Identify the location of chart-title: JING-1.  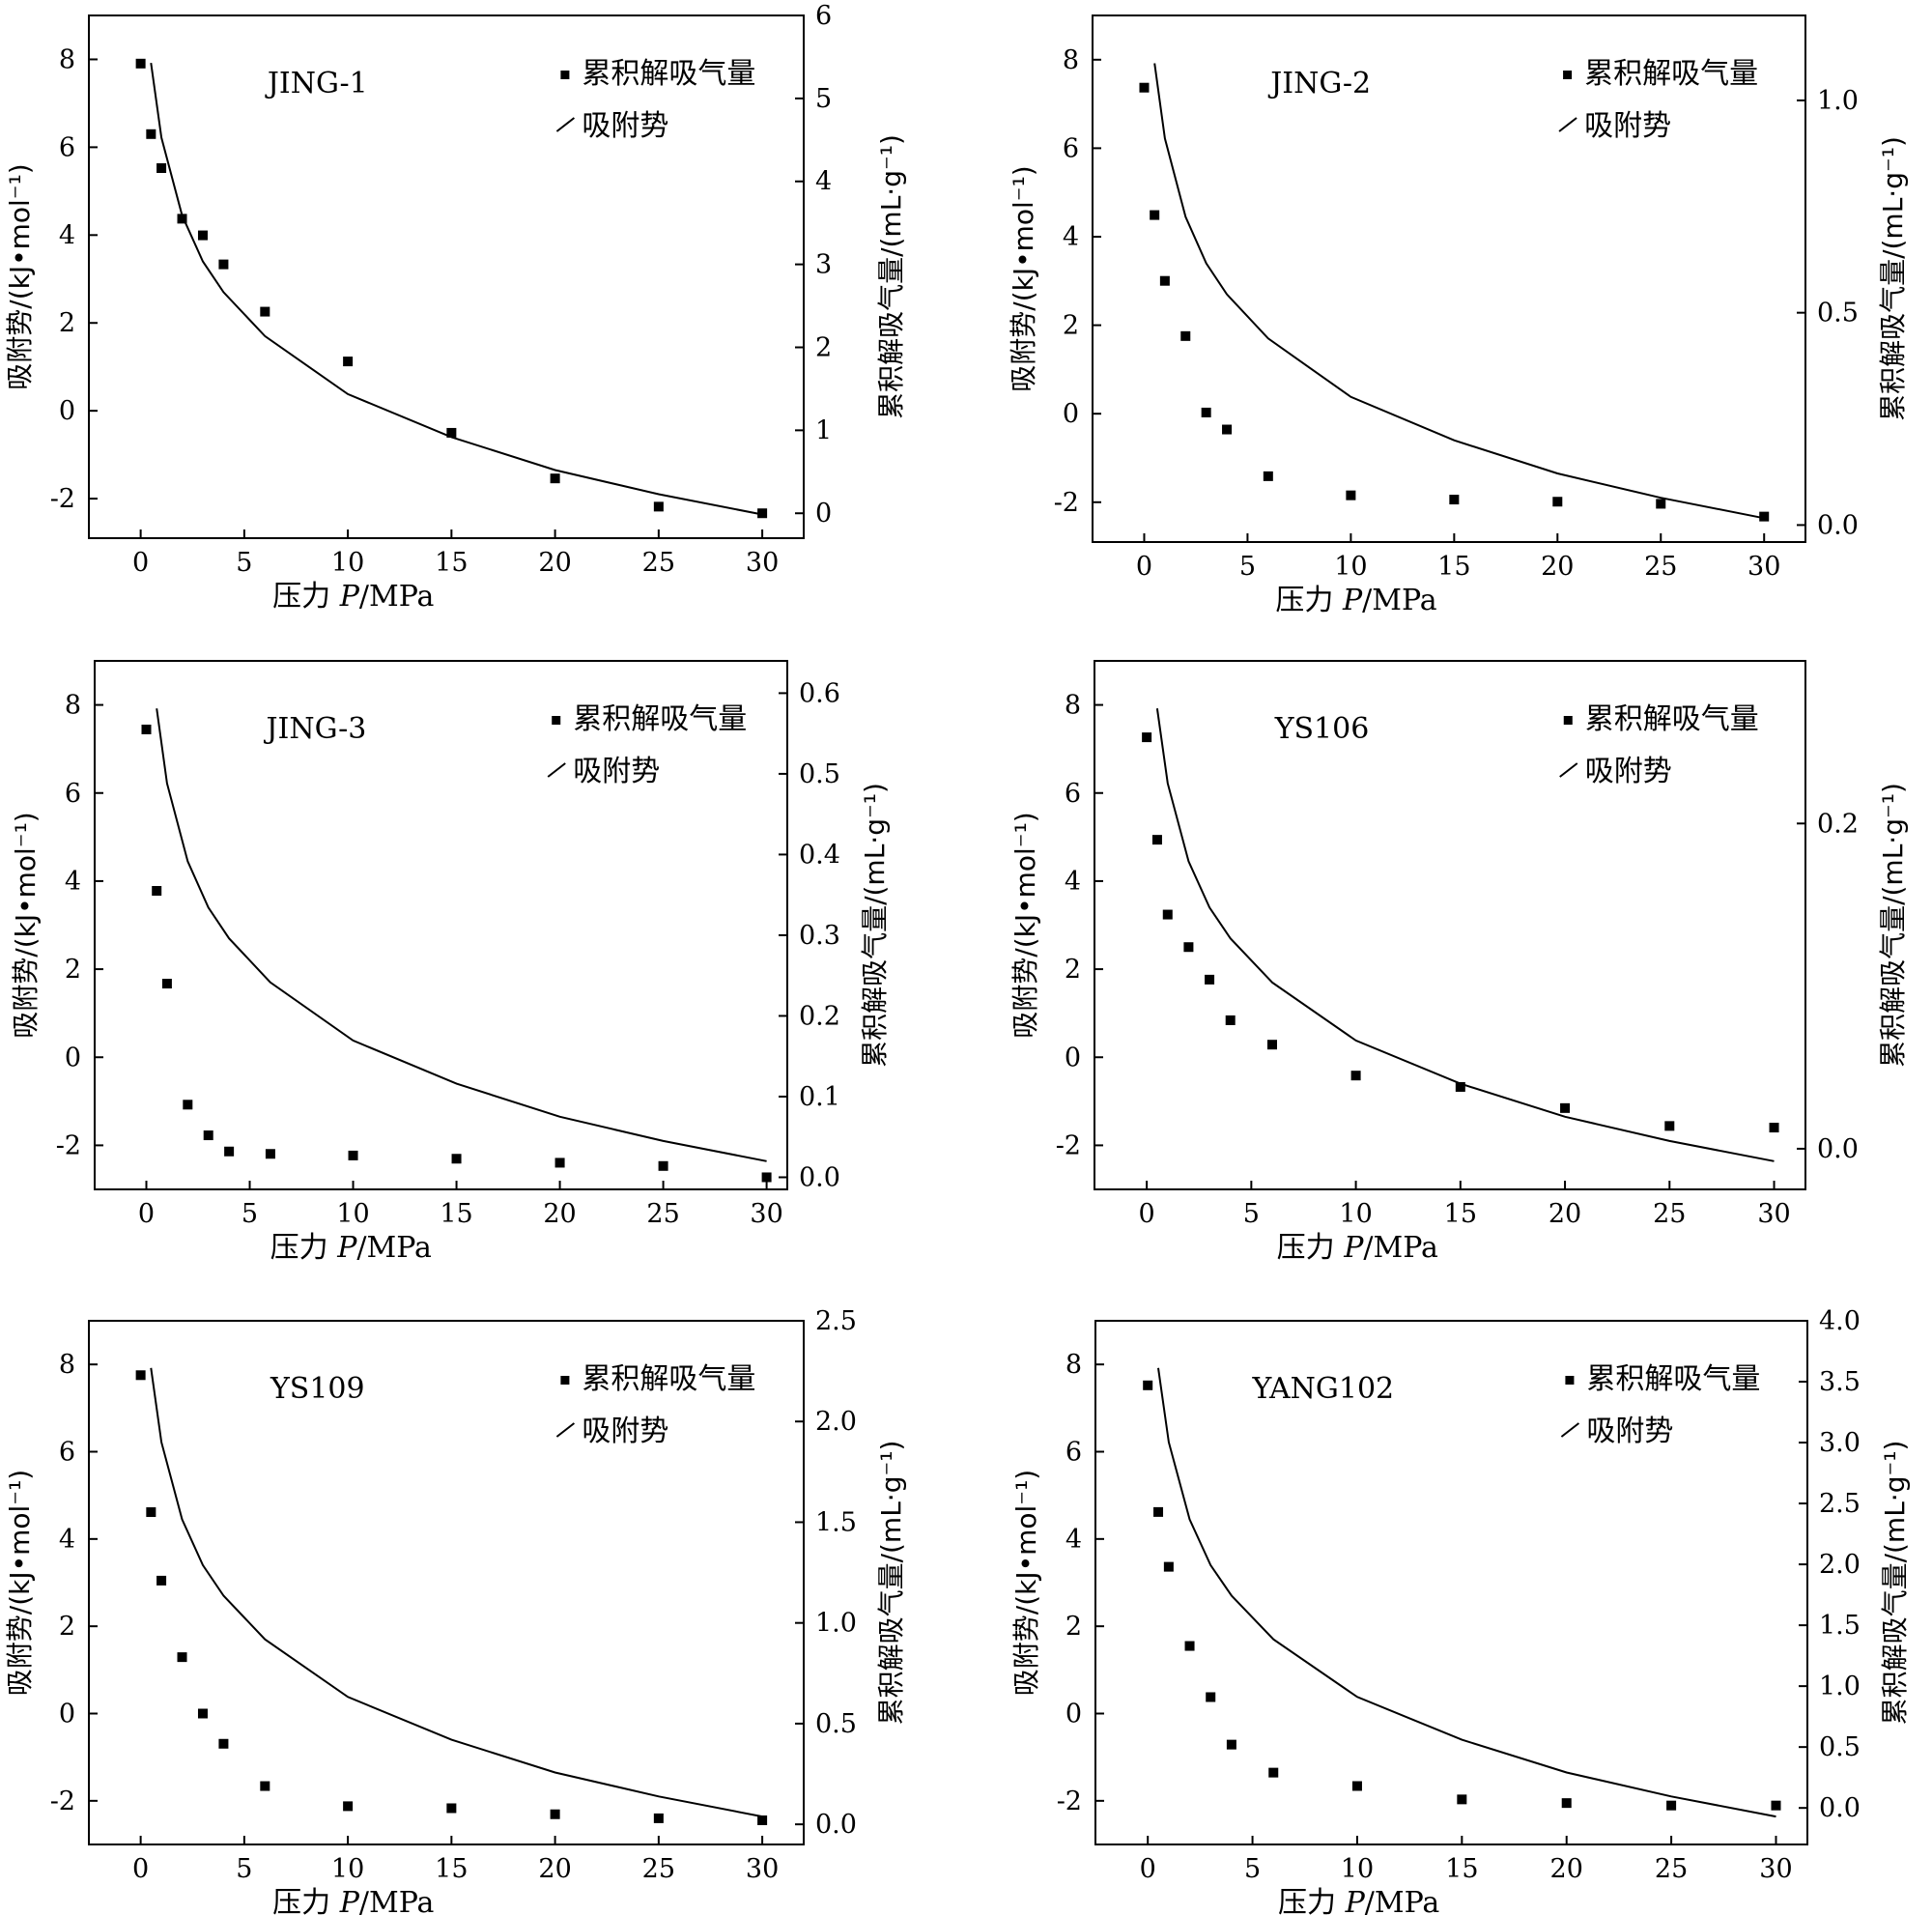
(316, 84).